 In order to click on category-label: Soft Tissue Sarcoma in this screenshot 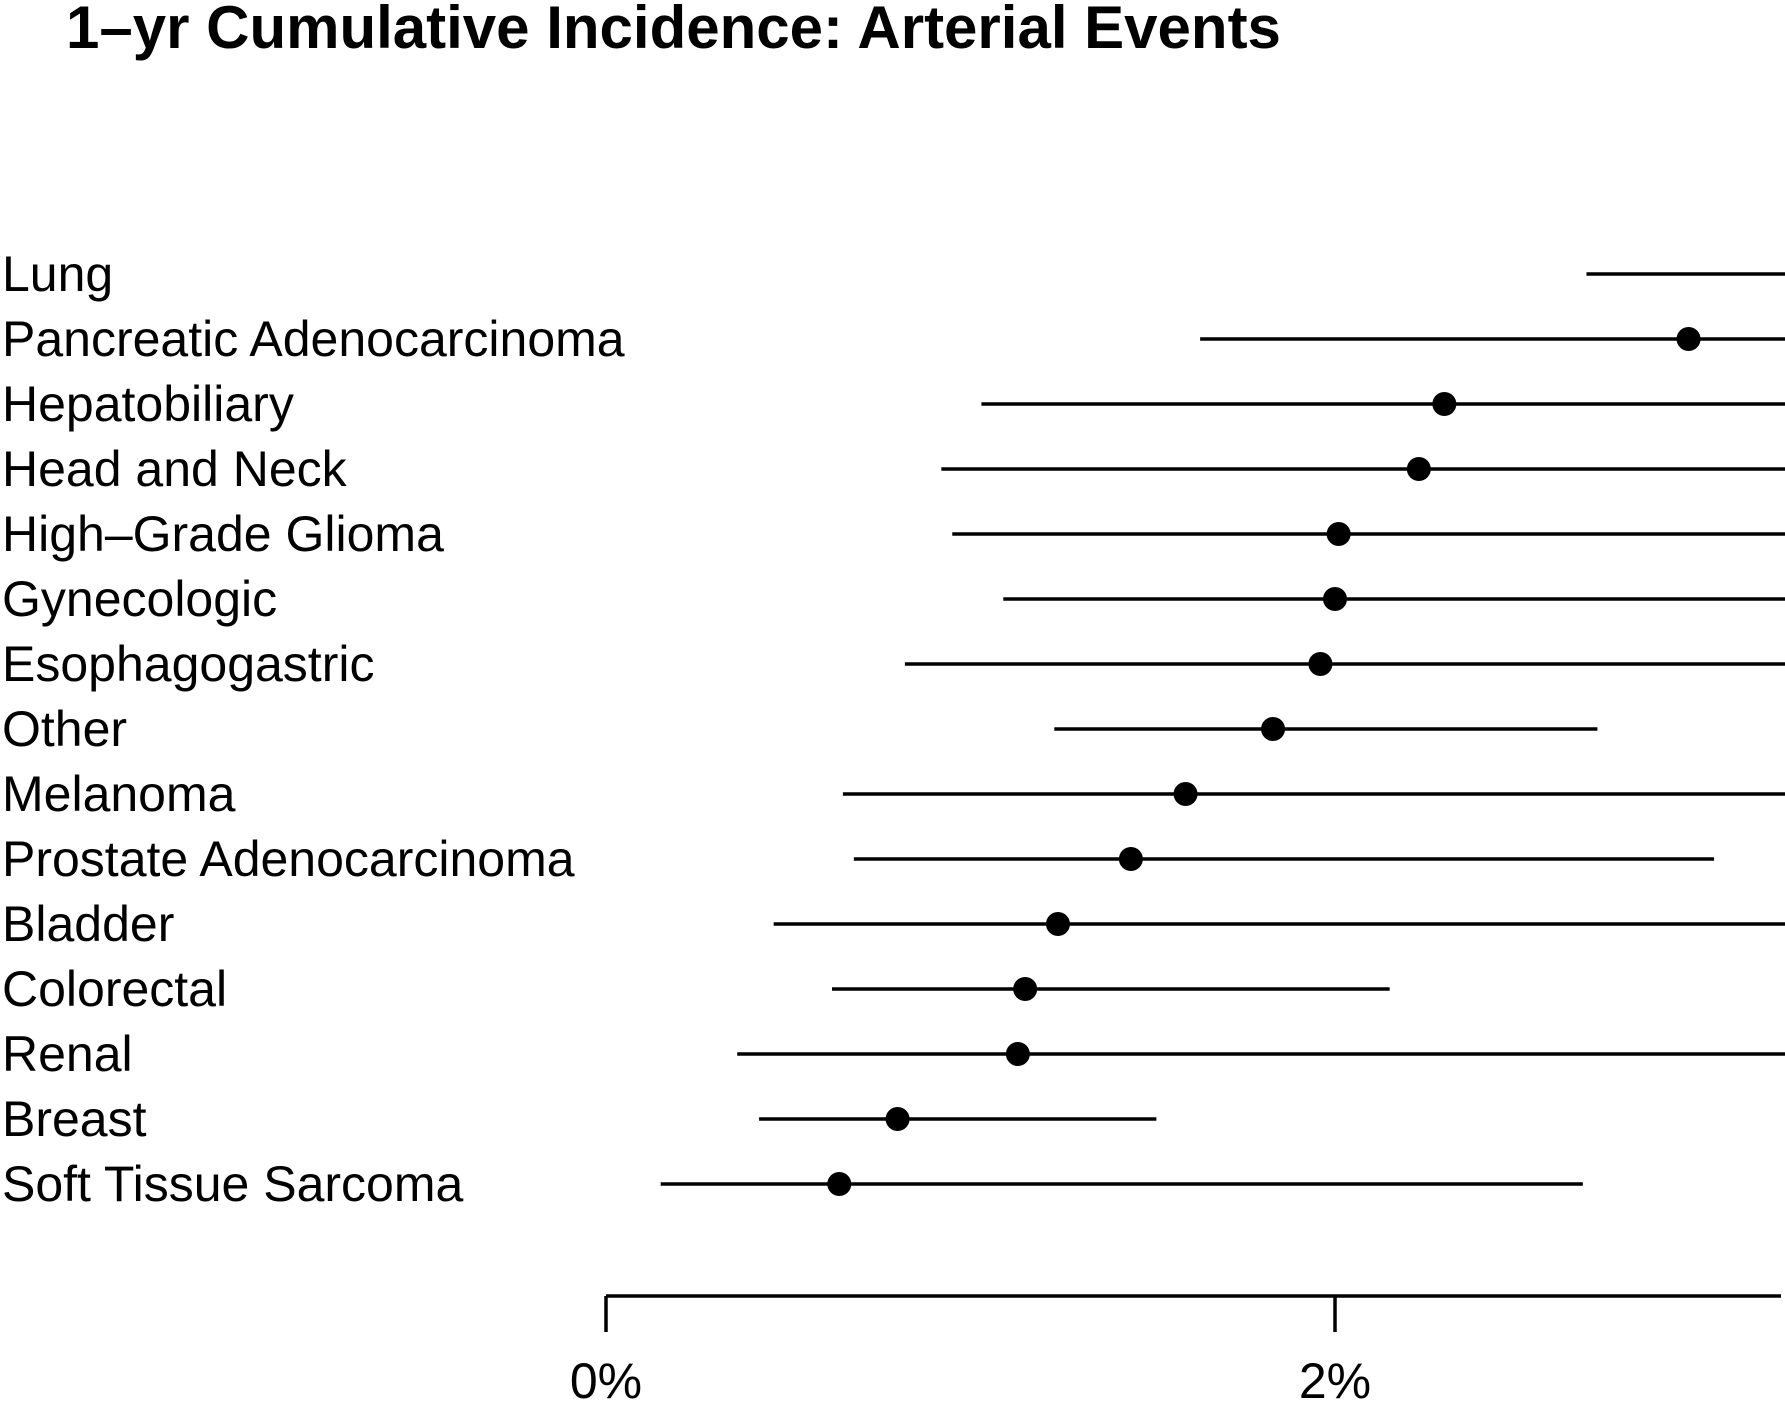, I will do `click(232, 1184)`.